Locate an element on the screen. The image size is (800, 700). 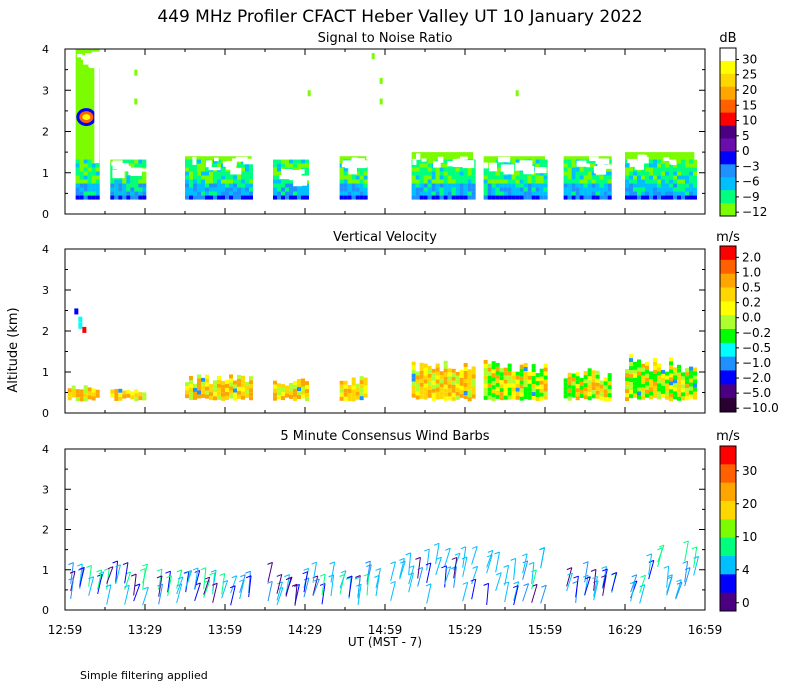
colorbar-label: −0.5 is located at coordinates (756, 348).